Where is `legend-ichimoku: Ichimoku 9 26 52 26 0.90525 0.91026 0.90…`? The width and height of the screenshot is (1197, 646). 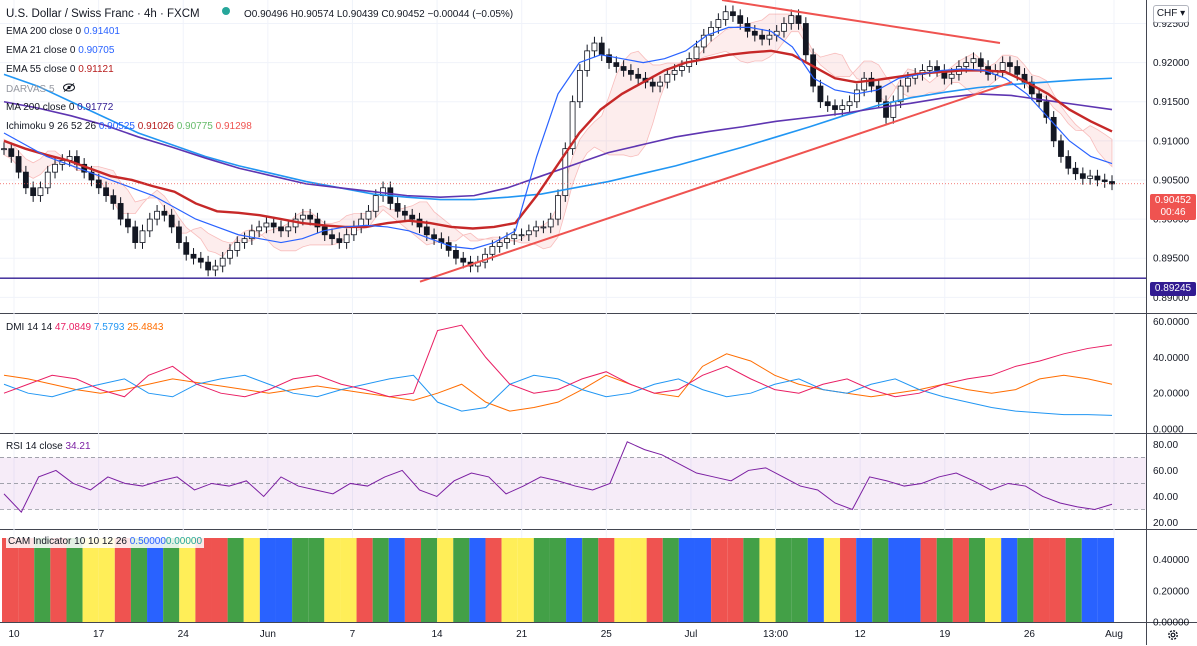
legend-ichimoku: Ichimoku 9 26 52 26 0.90525 0.91026 0.90… is located at coordinates (129, 127).